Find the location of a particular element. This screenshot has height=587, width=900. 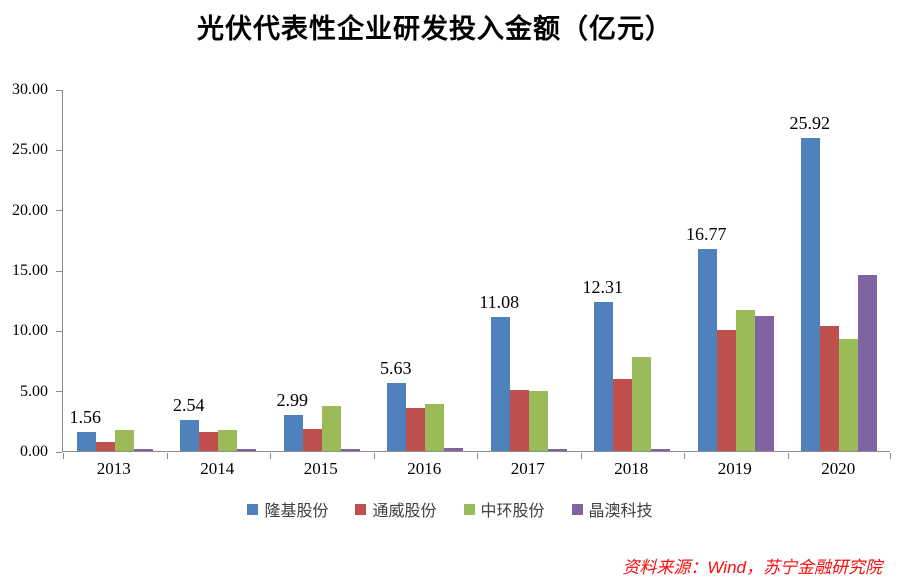

bar-通威股份-2019 is located at coordinates (726, 390).